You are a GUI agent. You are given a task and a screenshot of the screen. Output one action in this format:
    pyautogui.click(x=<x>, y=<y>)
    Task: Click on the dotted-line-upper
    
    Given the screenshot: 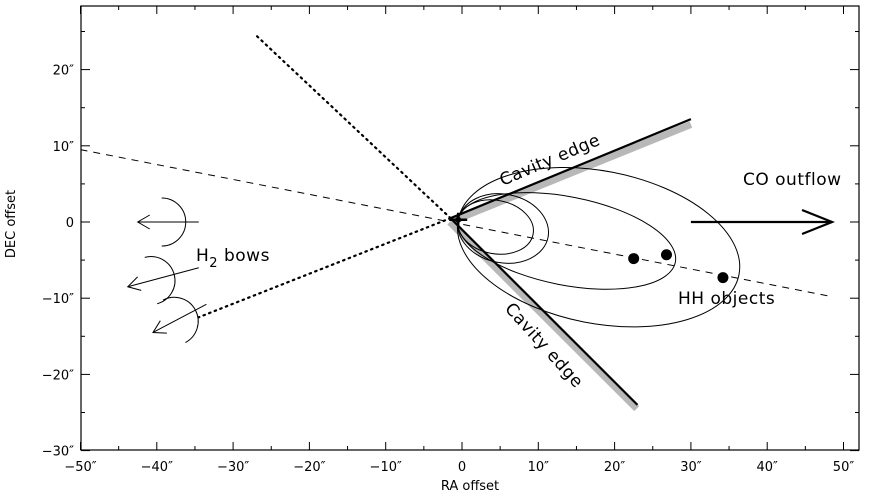 What is the action you would take?
    pyautogui.click(x=353, y=127)
    